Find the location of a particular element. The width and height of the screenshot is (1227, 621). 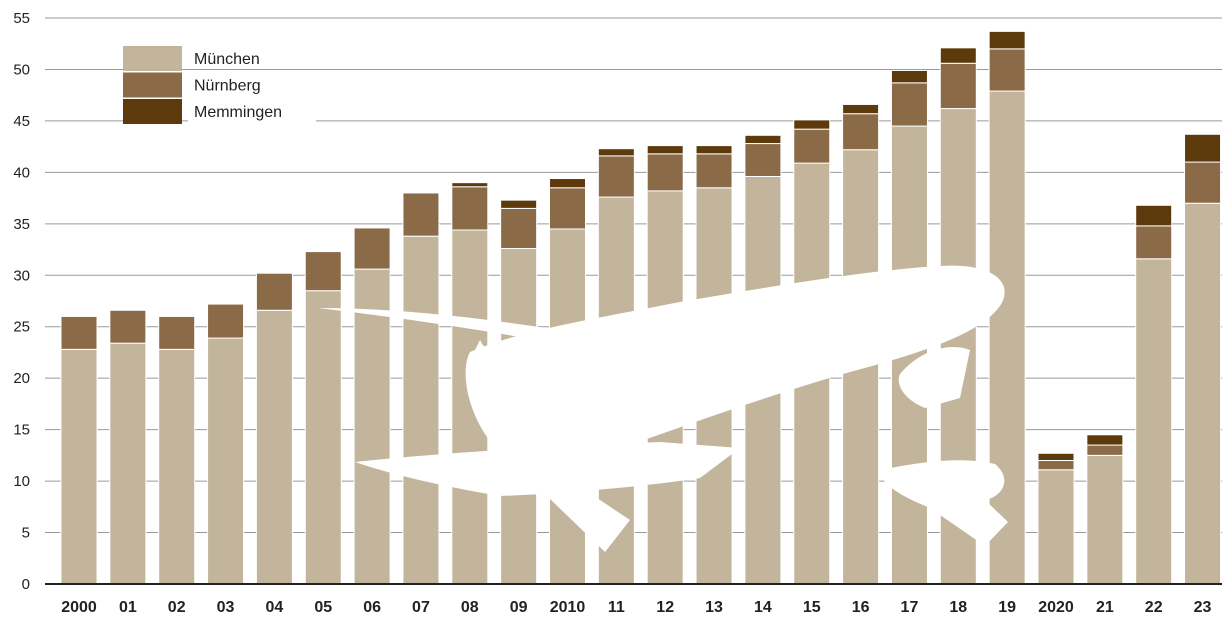

bar-11-memmingen is located at coordinates (616, 152).